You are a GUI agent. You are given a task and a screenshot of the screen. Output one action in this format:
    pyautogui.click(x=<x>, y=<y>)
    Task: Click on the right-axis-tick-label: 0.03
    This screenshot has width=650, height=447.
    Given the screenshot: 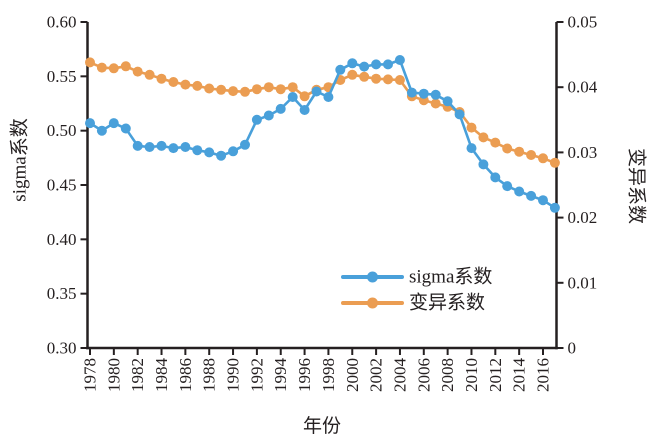 What is the action you would take?
    pyautogui.click(x=583, y=152)
    